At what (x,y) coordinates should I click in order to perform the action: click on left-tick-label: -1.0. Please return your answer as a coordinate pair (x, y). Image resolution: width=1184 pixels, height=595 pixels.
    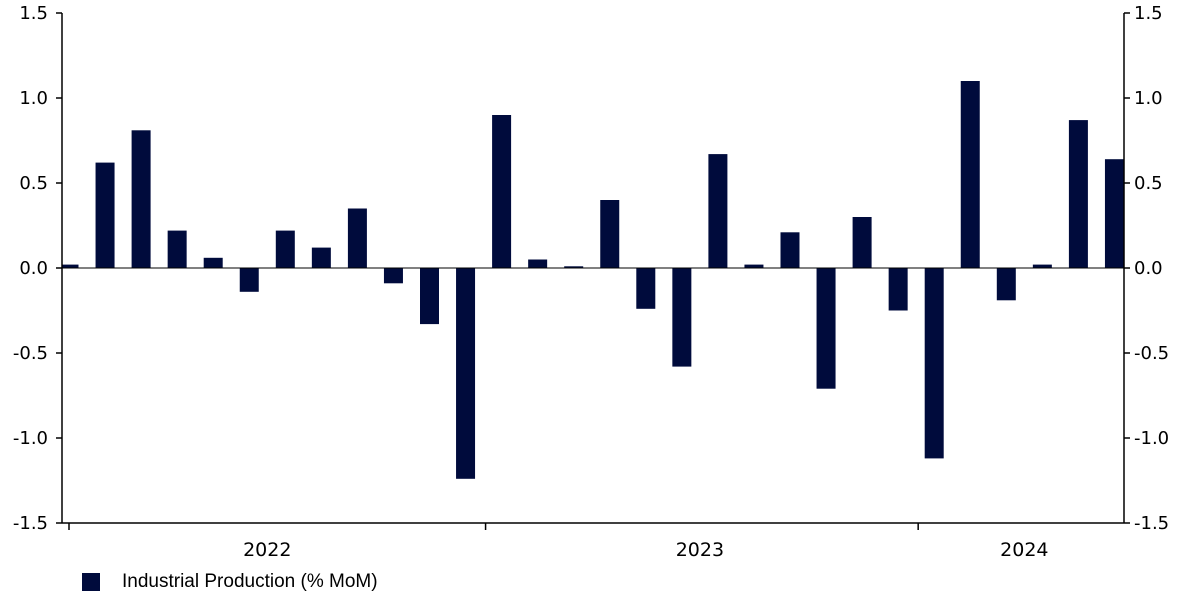
    Looking at the image, I should click on (30, 438).